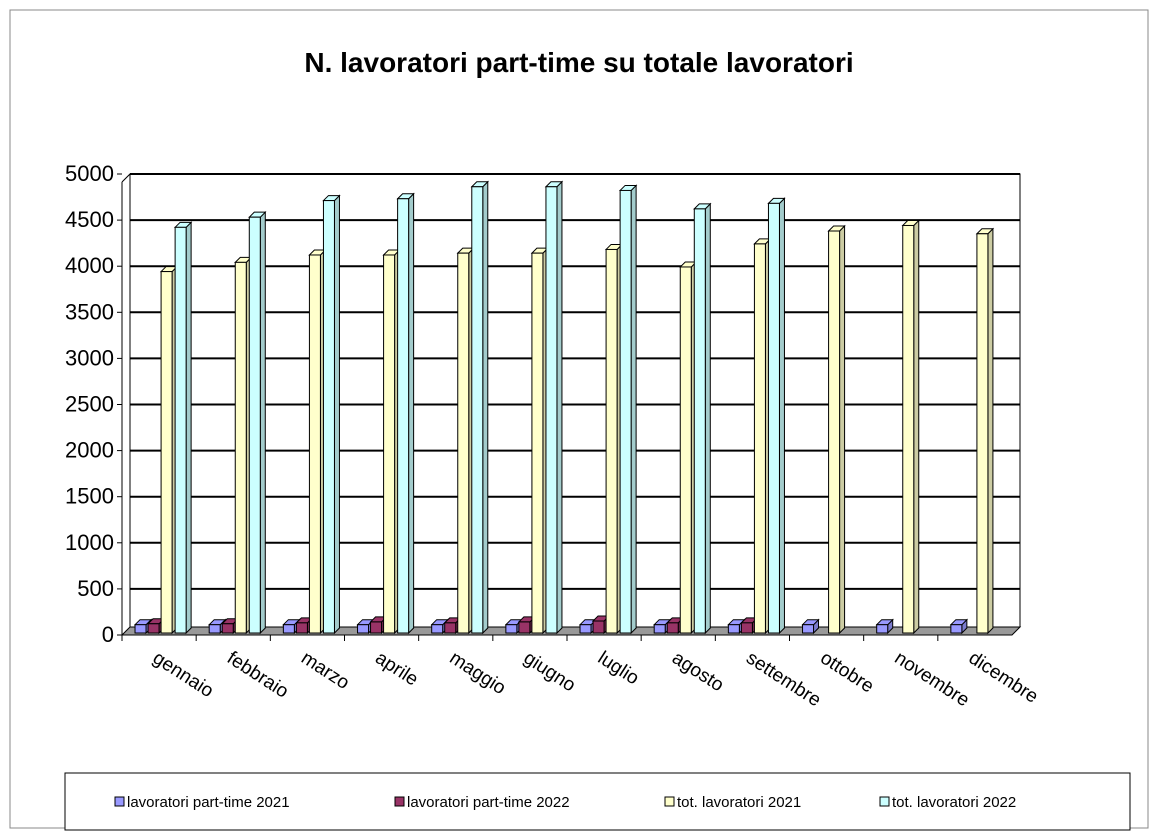  What do you see at coordinates (89, 265) in the screenshot?
I see `y-tick-label: 4000` at bounding box center [89, 265].